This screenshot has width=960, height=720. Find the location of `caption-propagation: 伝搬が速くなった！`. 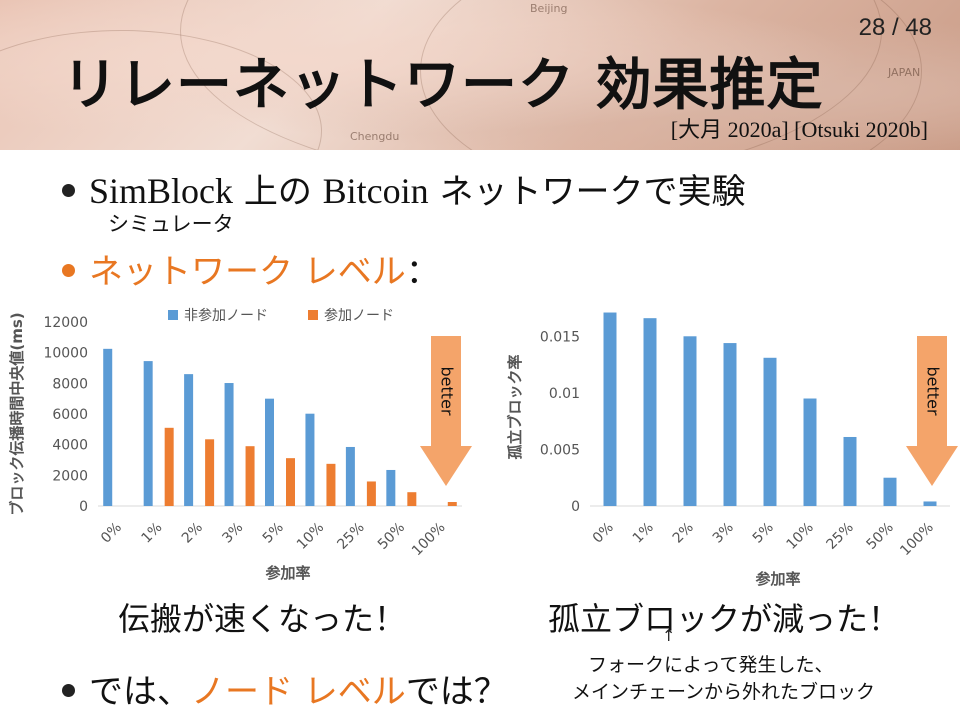

caption-propagation: 伝搬が速くなった！ is located at coordinates (262, 619).